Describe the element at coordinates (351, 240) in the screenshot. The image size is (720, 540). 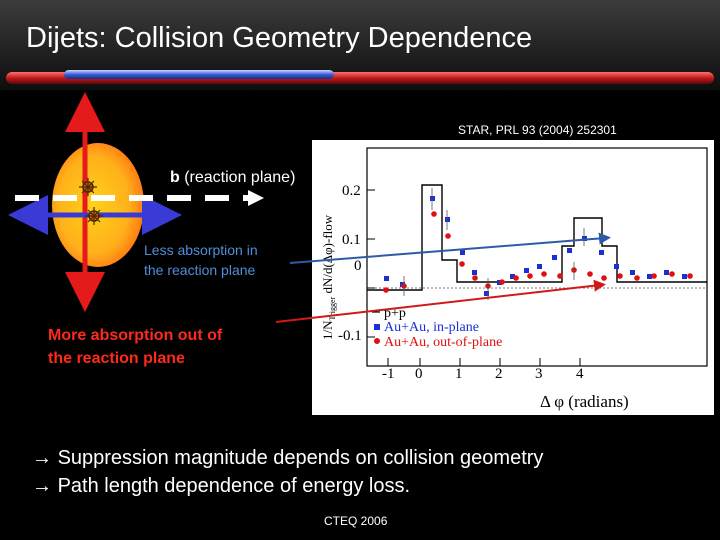
I see `ytick: 0.1` at that location.